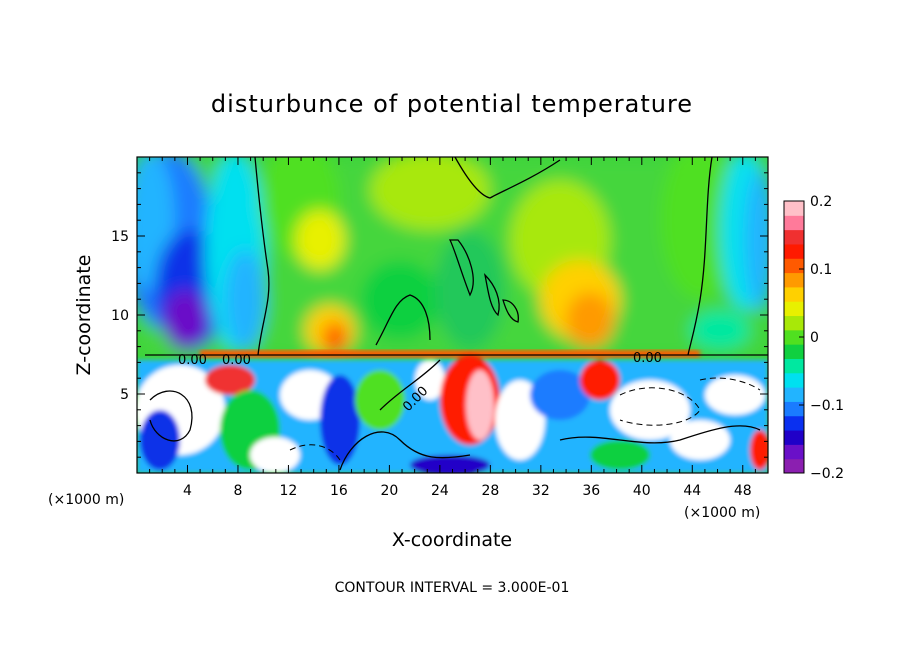 This screenshot has width=904, height=658. Describe the element at coordinates (821, 202) in the screenshot. I see `colorbar-tick-label: 0.2` at that location.